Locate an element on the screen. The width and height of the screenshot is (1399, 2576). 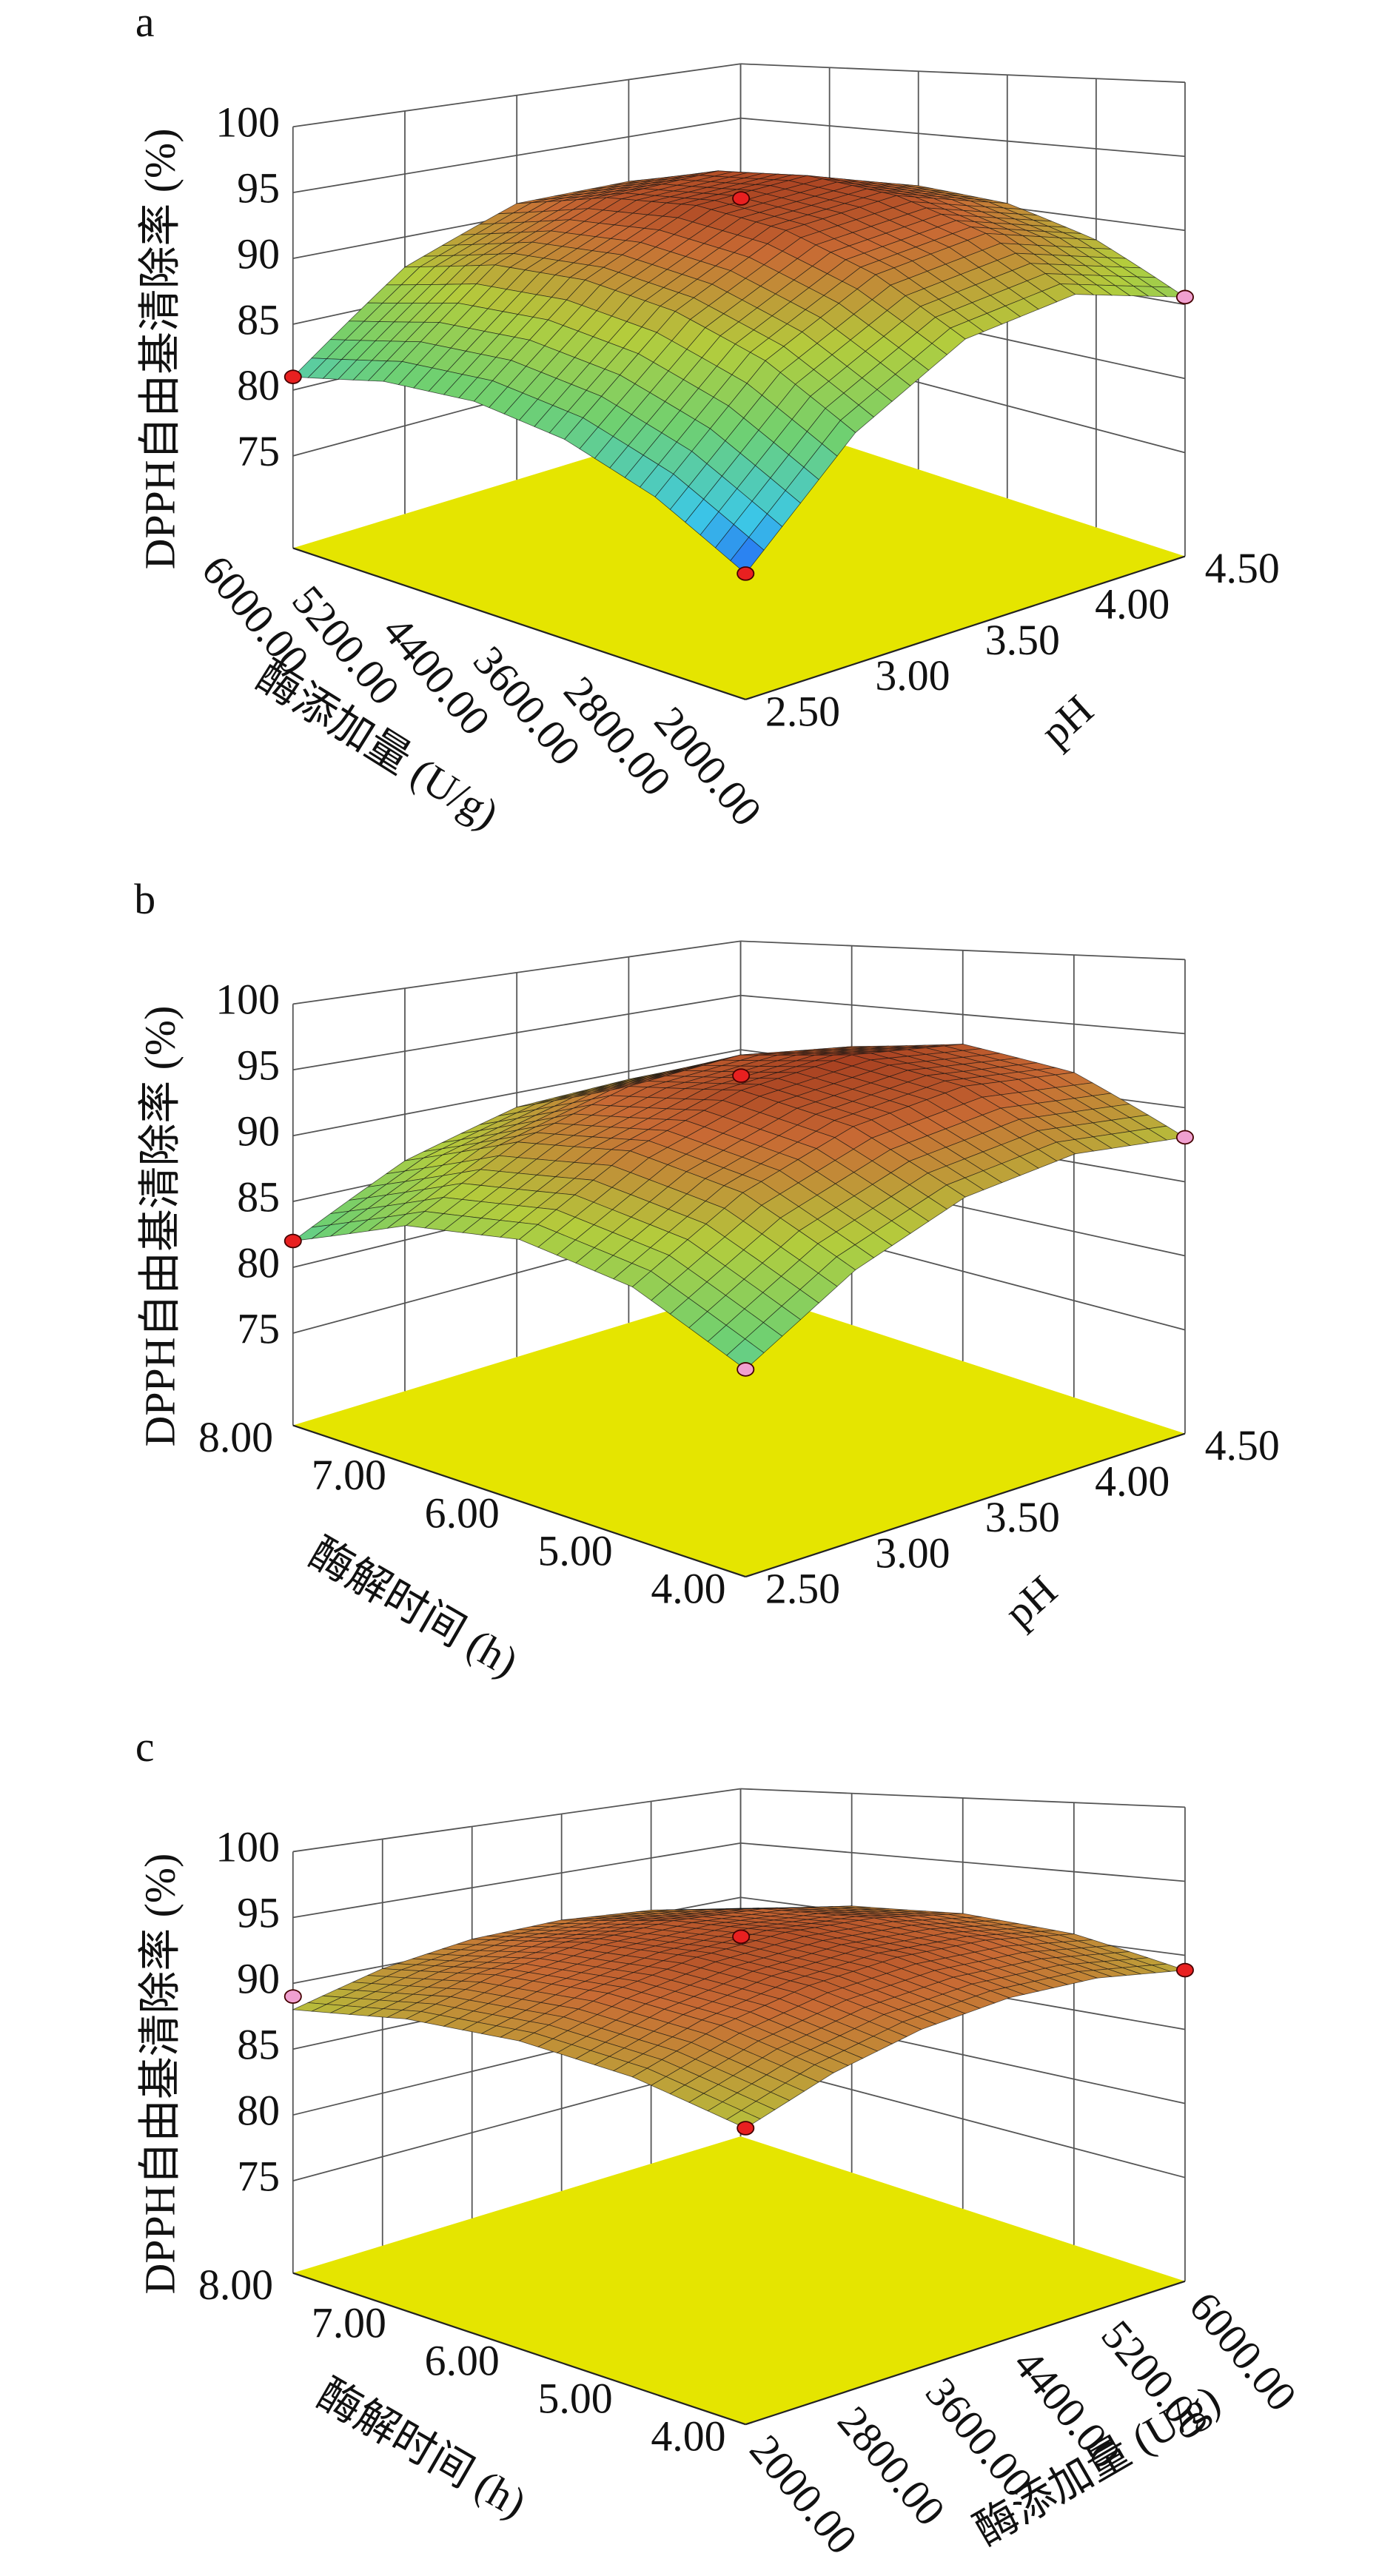
panel-title: a is located at coordinates (145, 23).